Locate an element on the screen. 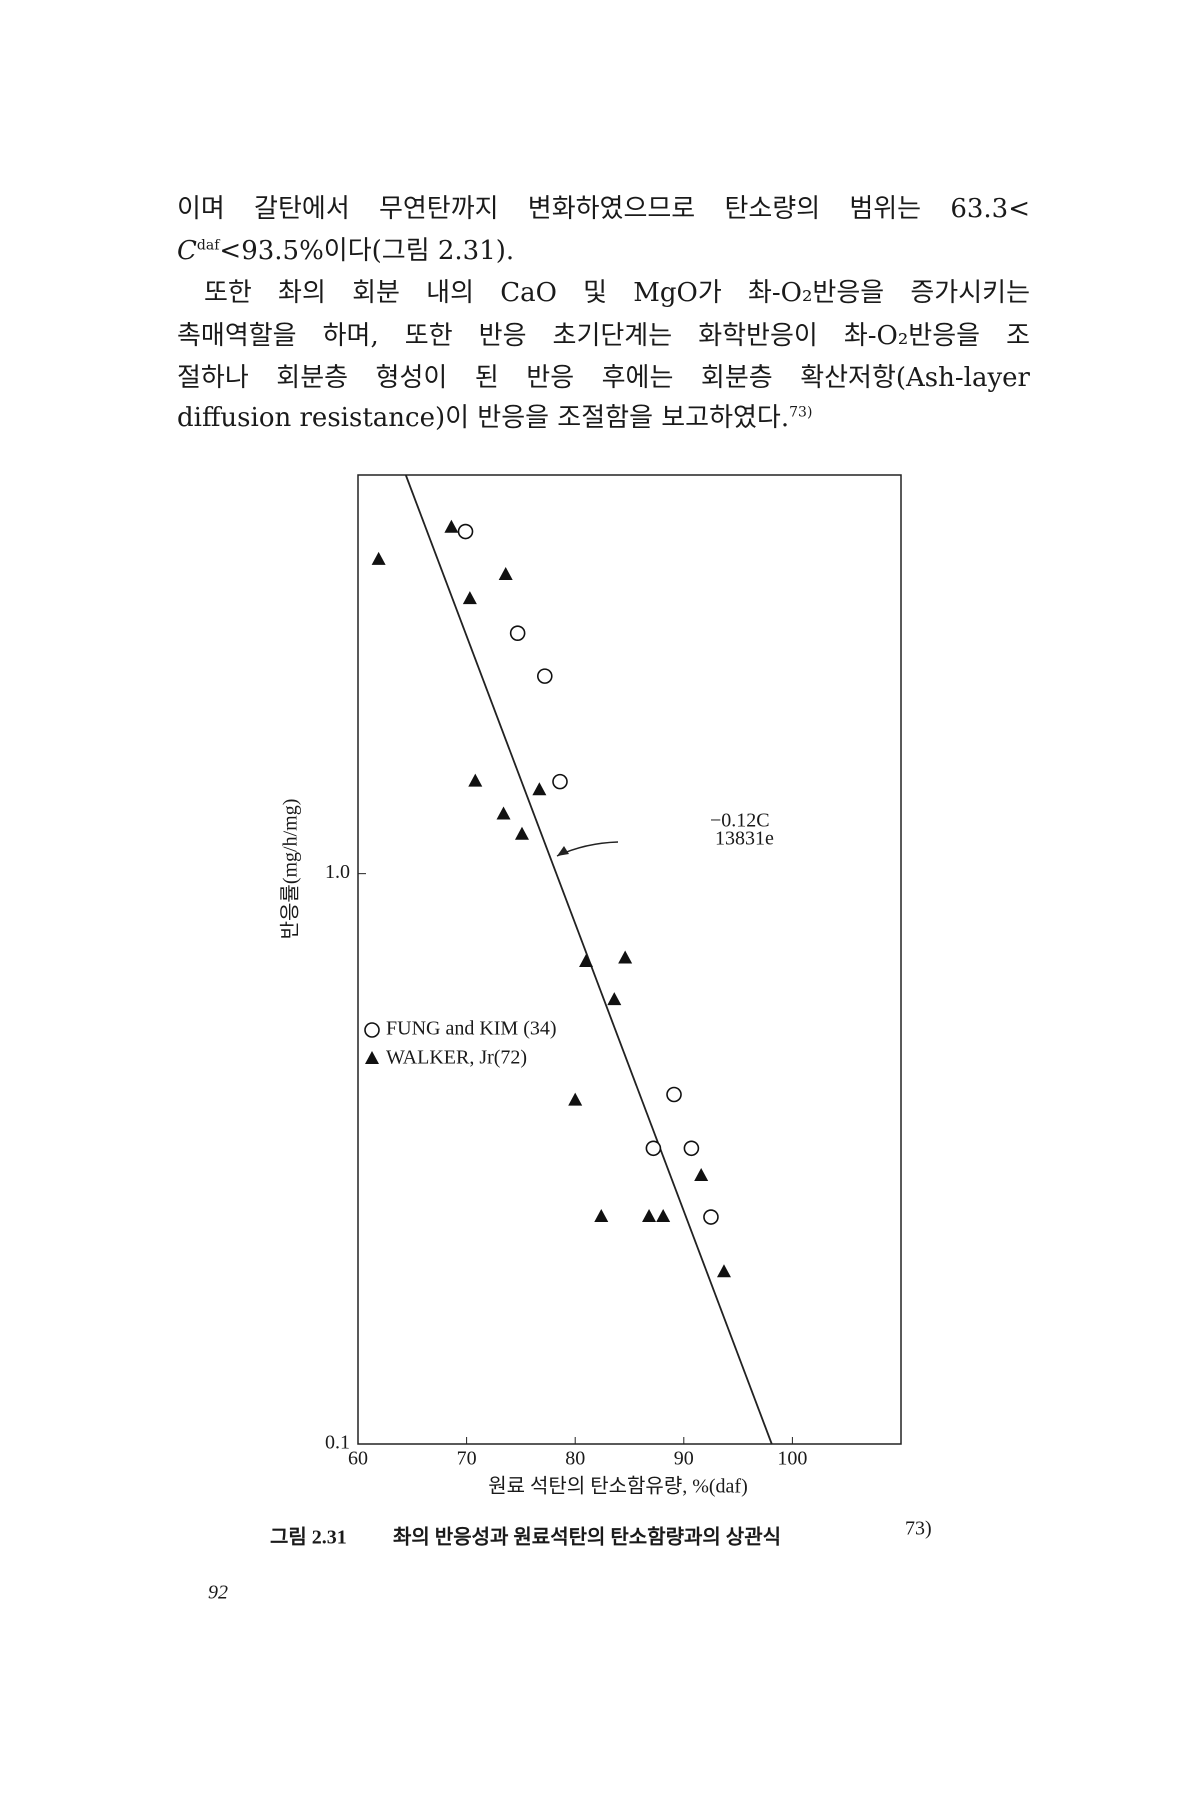 This screenshot has height=1800, width=1200. x-tick-label: 70 is located at coordinates (467, 1459).